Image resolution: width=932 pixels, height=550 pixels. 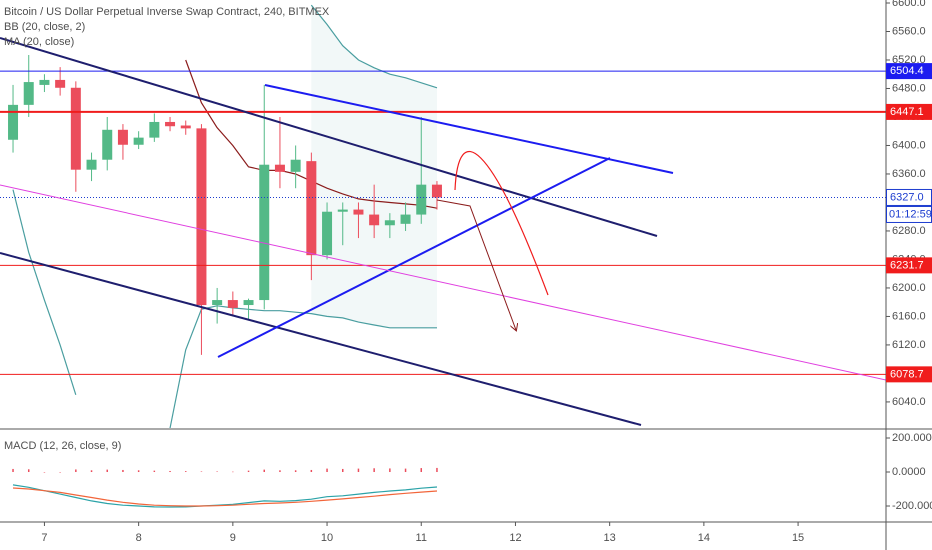 I want to click on indicator-line, so click(x=374, y=46).